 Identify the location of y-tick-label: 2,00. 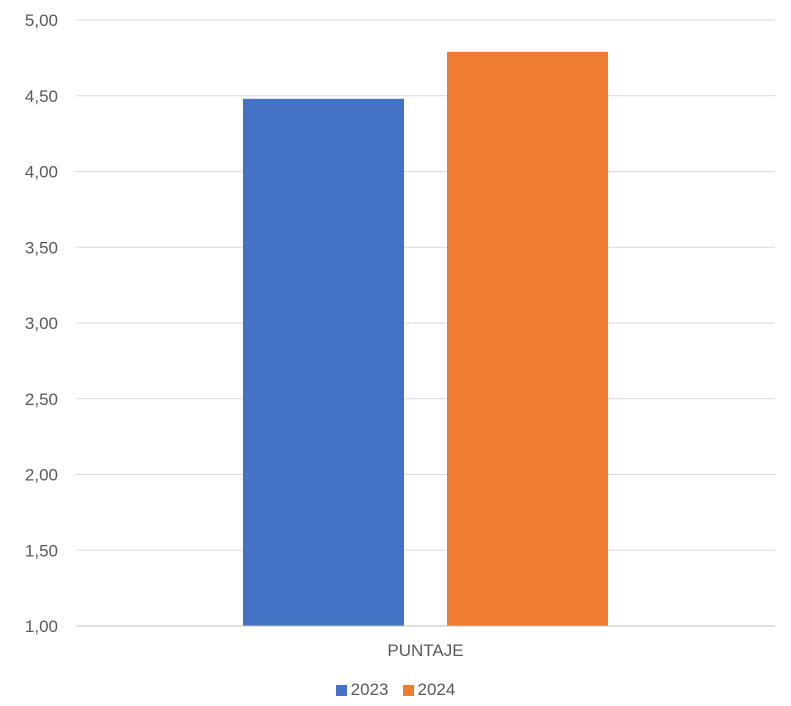
(41, 475).